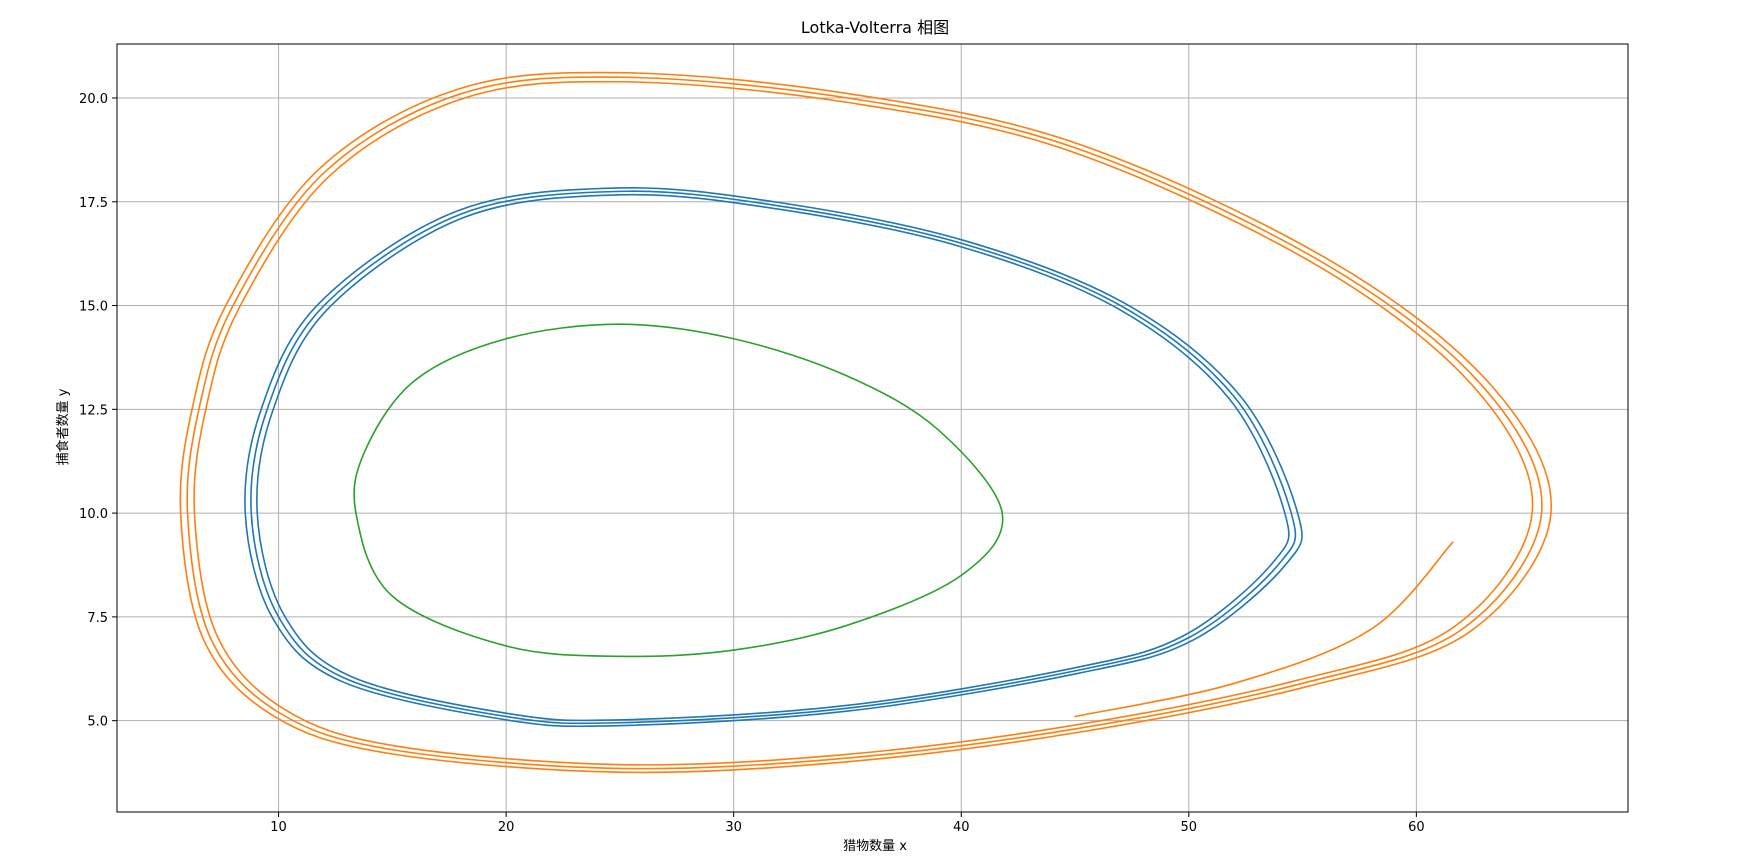 Image resolution: width=1751 pixels, height=858 pixels. I want to click on y-tick-label: 15.0, so click(93, 307).